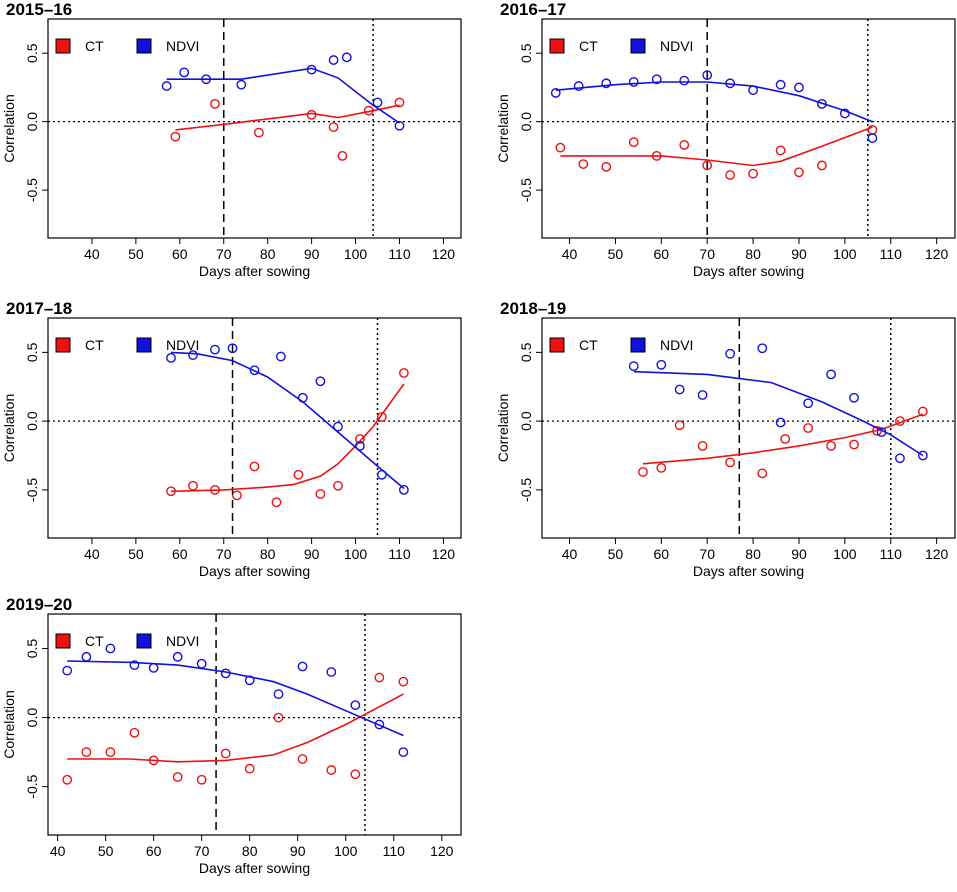 The height and width of the screenshot is (892, 957). What do you see at coordinates (32, 718) in the screenshot?
I see `y-tick-label: 0.0` at bounding box center [32, 718].